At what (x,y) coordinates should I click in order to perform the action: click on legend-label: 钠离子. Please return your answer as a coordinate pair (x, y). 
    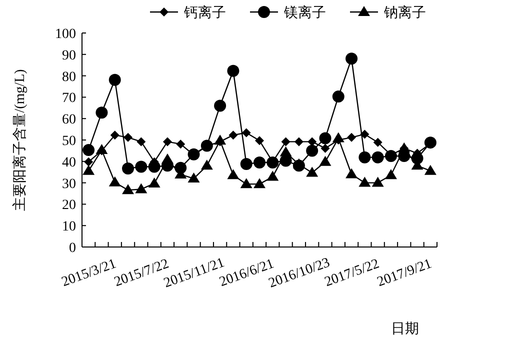
    Looking at the image, I should click on (404, 13).